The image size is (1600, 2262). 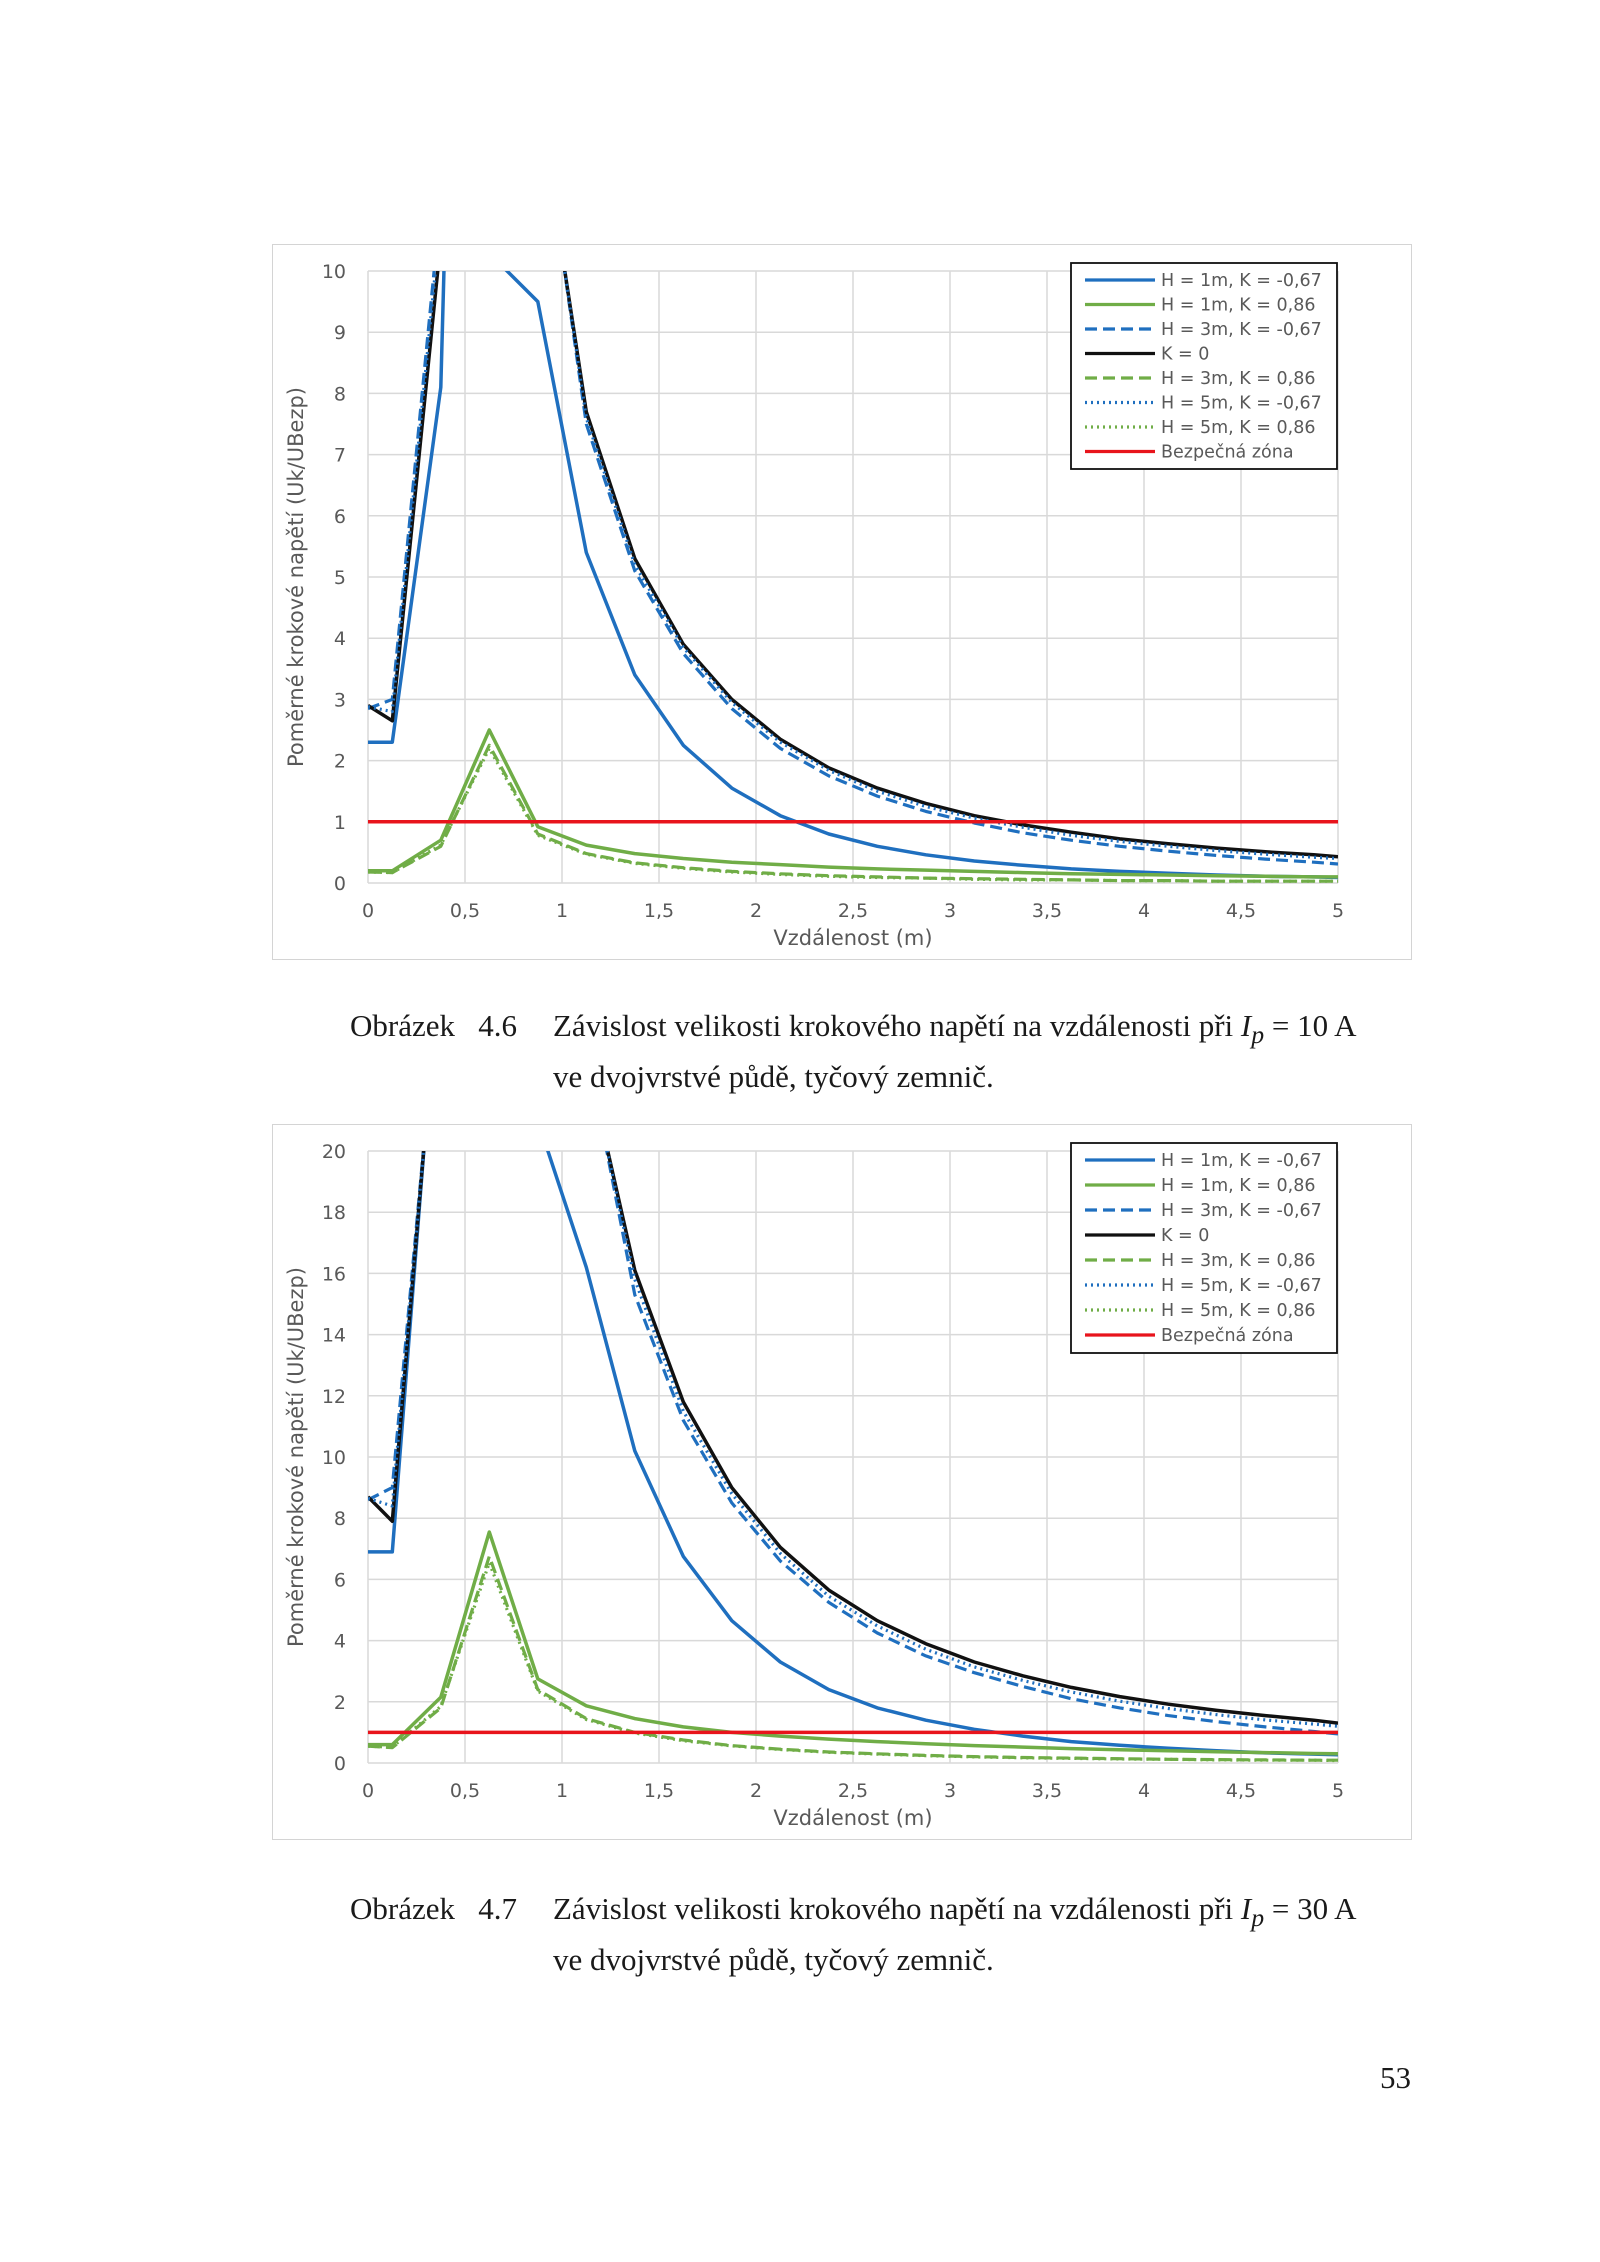 What do you see at coordinates (340, 700) in the screenshot?
I see `y-tick-label: 3` at bounding box center [340, 700].